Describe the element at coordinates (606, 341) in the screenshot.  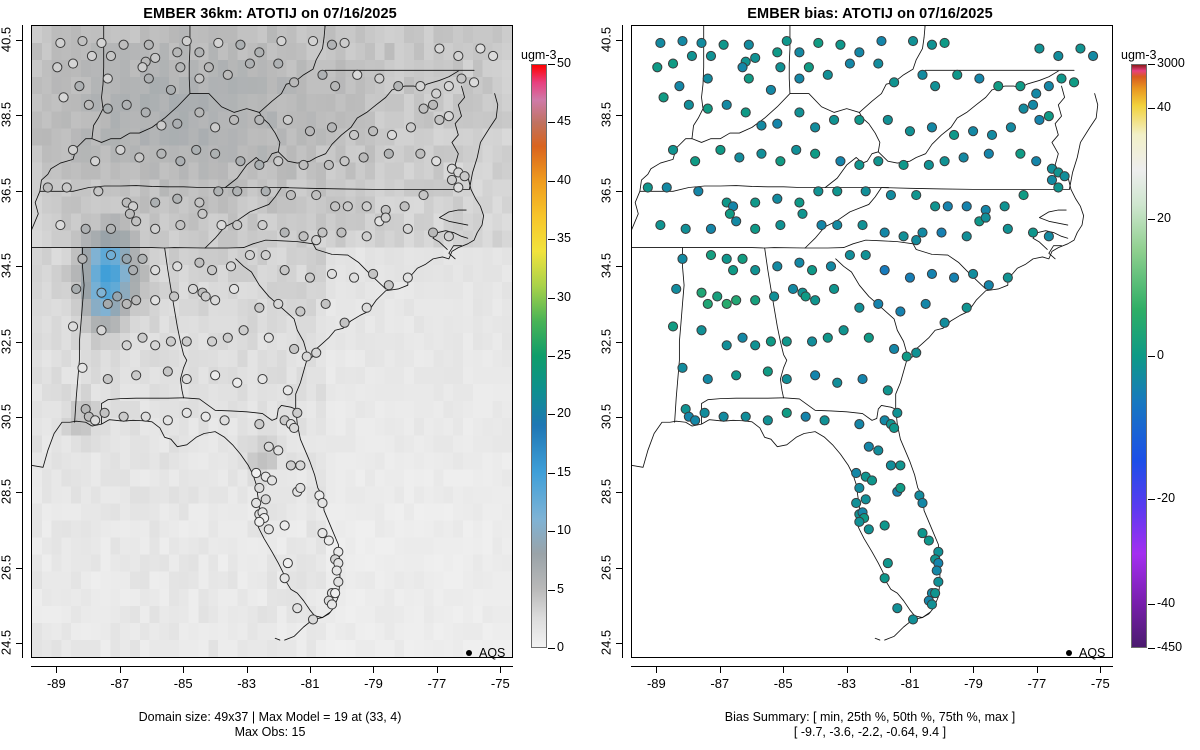
I see `y-tick-label: 32.5` at that location.